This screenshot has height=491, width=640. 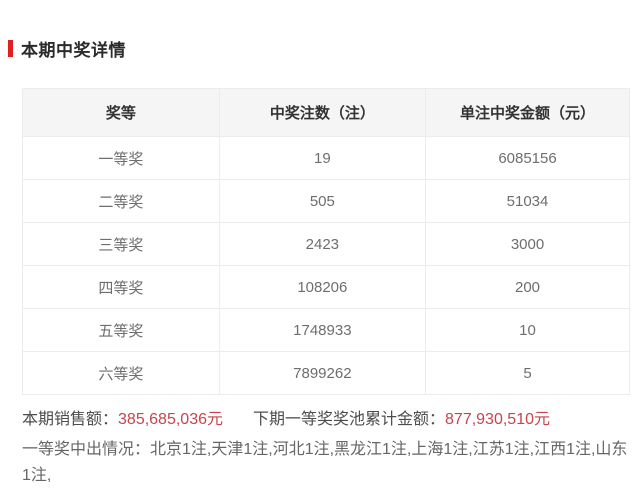 I want to click on cell-prize-level: 三等奖, so click(x=121, y=244).